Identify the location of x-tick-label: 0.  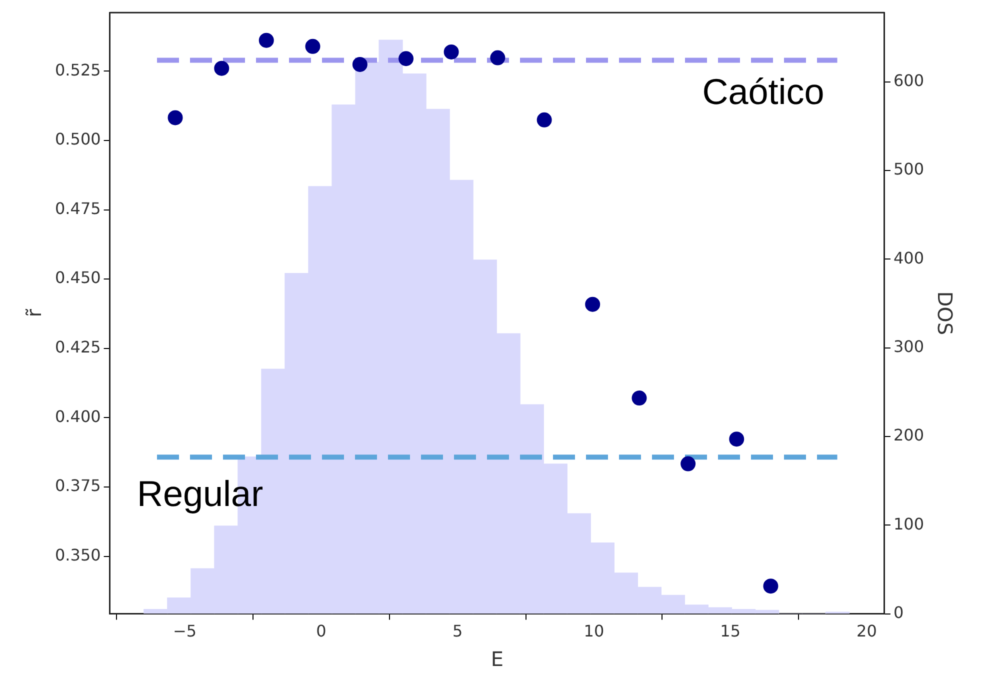
(321, 631).